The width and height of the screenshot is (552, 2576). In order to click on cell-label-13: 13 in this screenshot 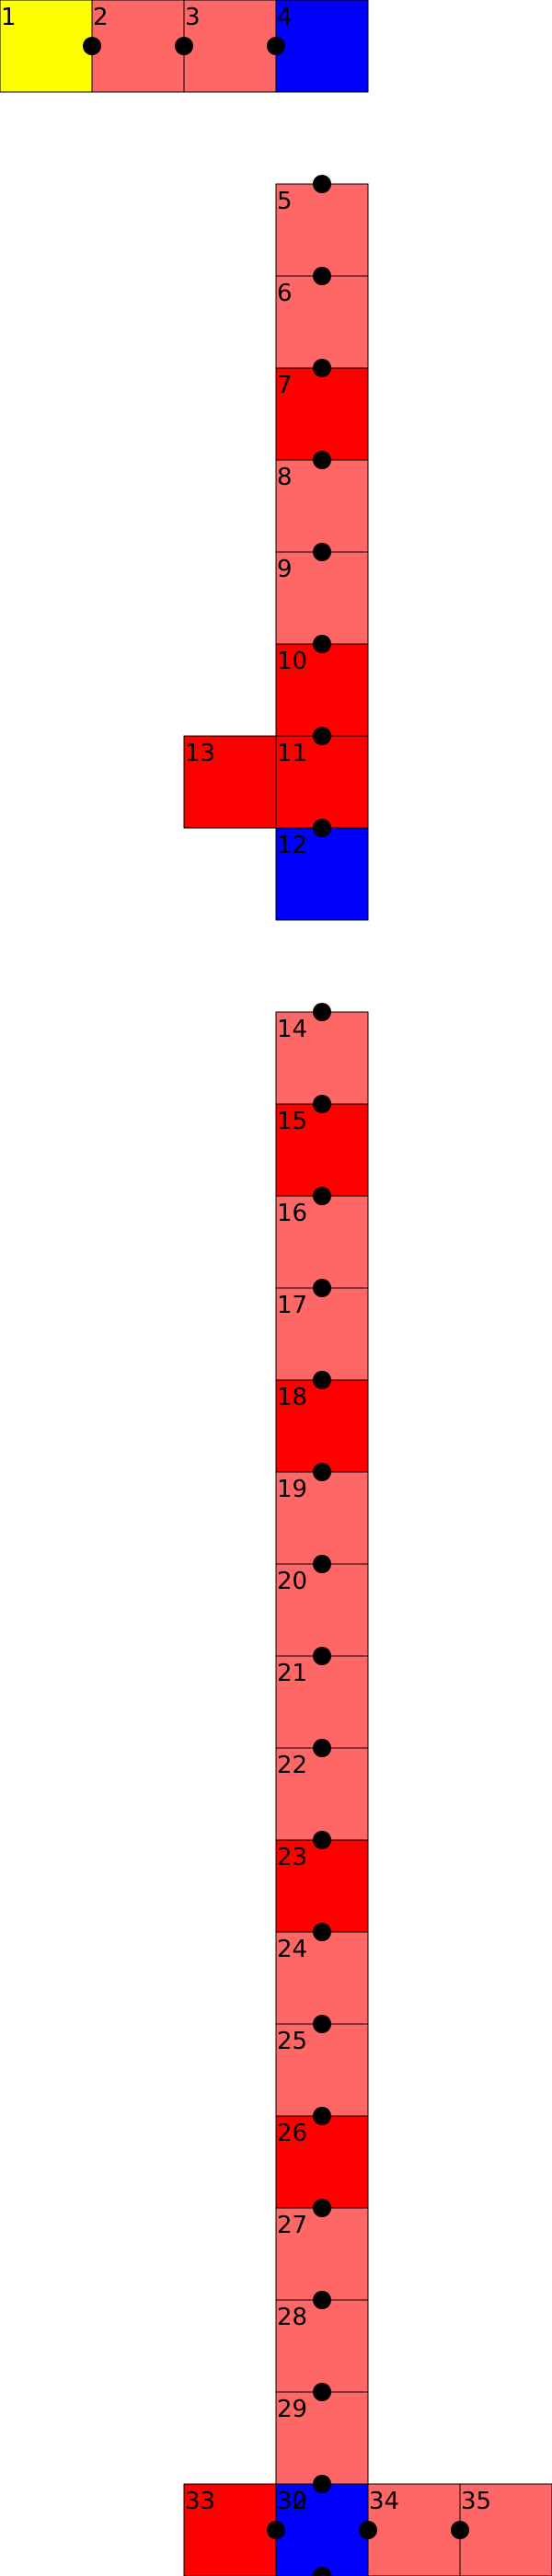, I will do `click(200, 753)`.